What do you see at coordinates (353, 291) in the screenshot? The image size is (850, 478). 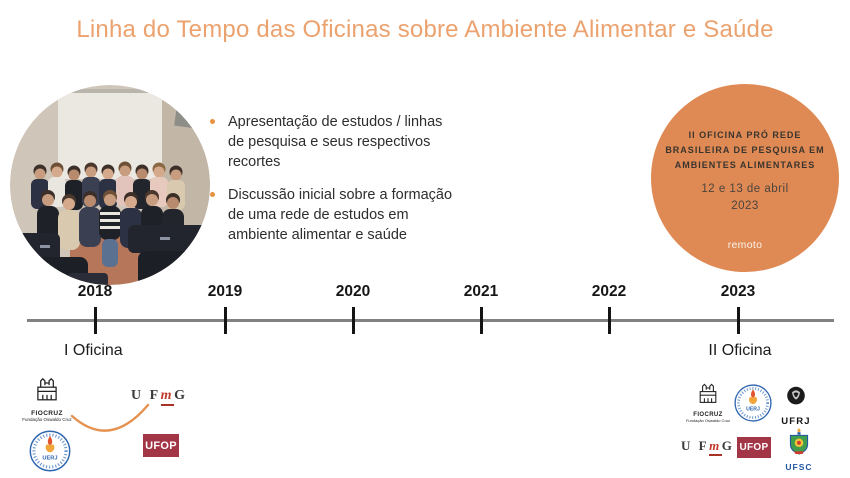 I see `timeline-year: 2020` at bounding box center [353, 291].